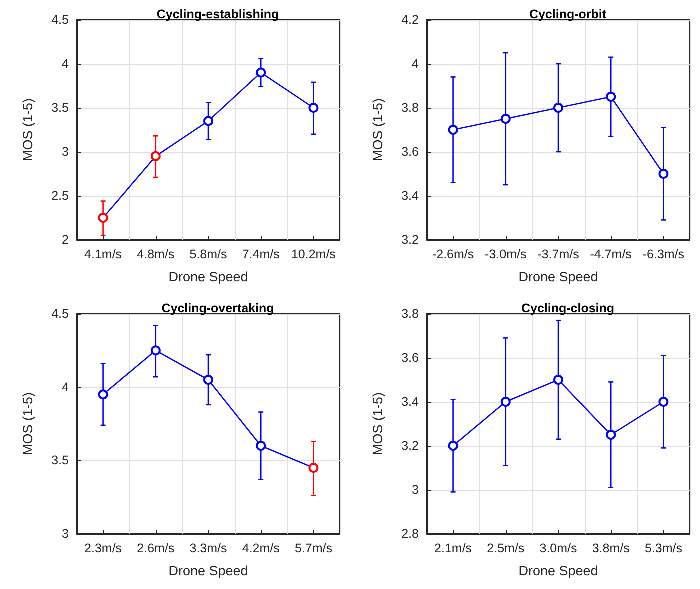  What do you see at coordinates (611, 549) in the screenshot?
I see `x-tick-label: 3.8m/s` at bounding box center [611, 549].